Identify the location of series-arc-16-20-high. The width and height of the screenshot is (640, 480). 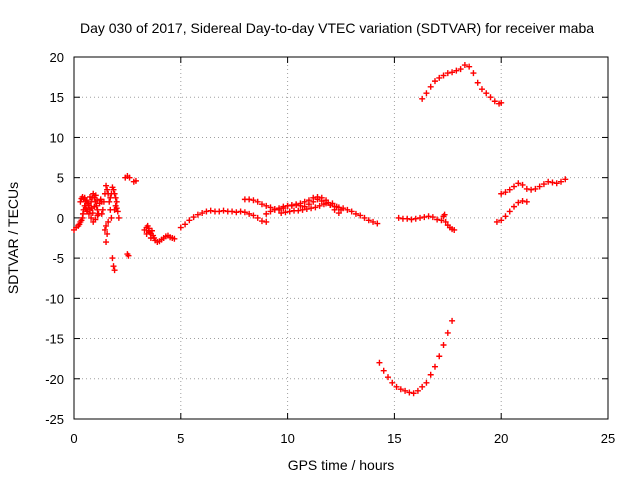
(462, 84).